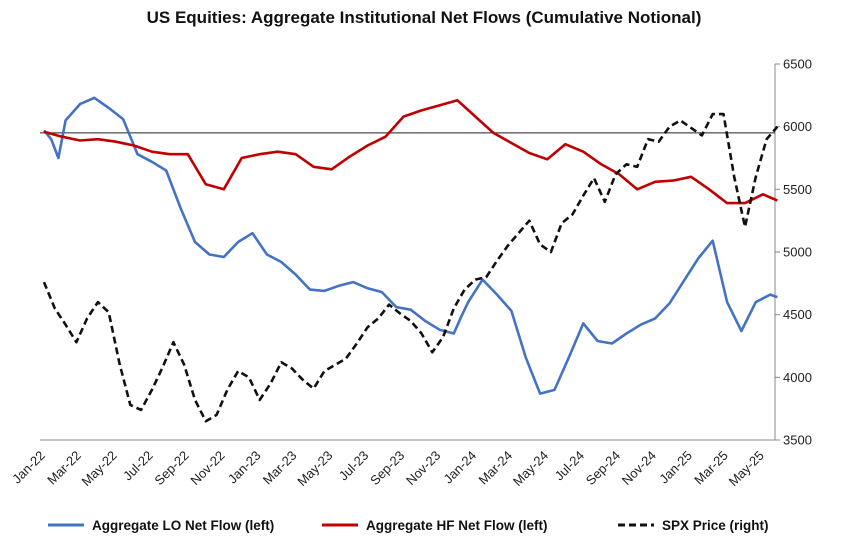 The height and width of the screenshot is (559, 848). What do you see at coordinates (207, 468) in the screenshot?
I see `x-tick-label: Nov-22` at bounding box center [207, 468].